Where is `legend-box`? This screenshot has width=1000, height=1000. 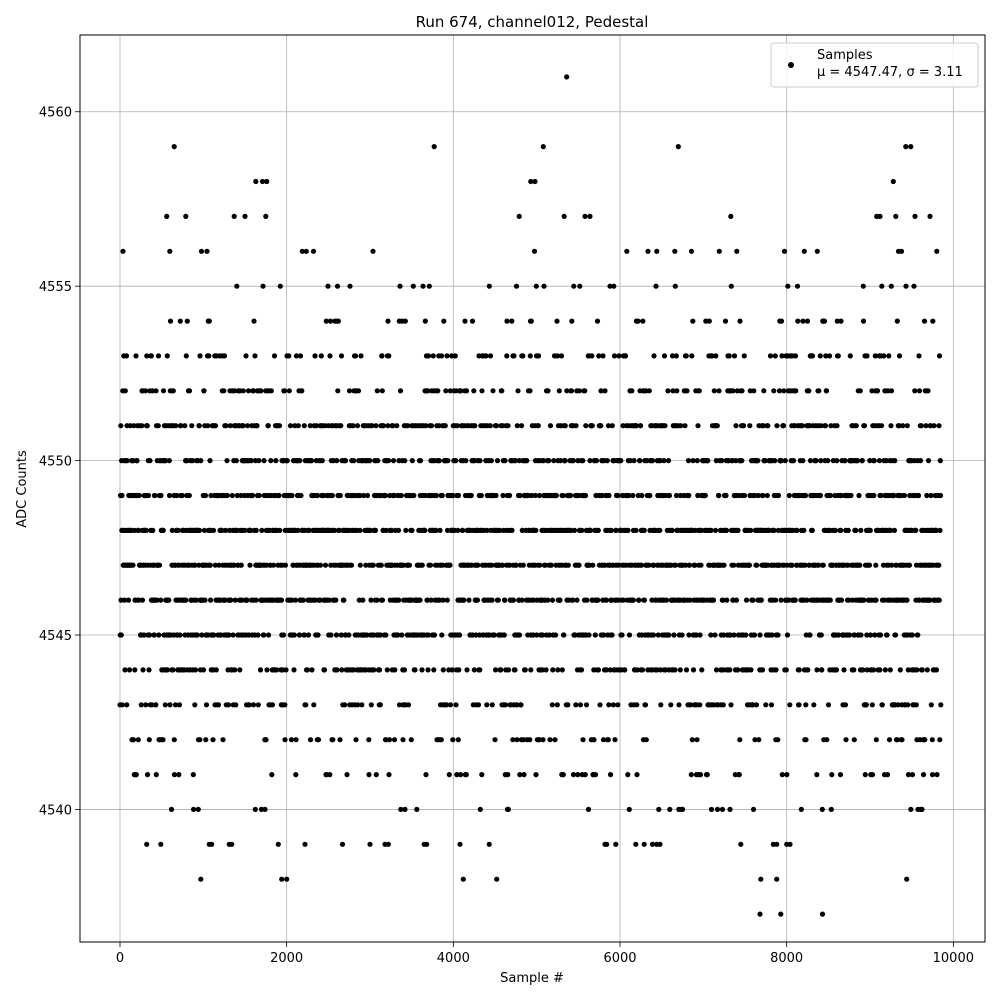
legend-box is located at coordinates (874, 65).